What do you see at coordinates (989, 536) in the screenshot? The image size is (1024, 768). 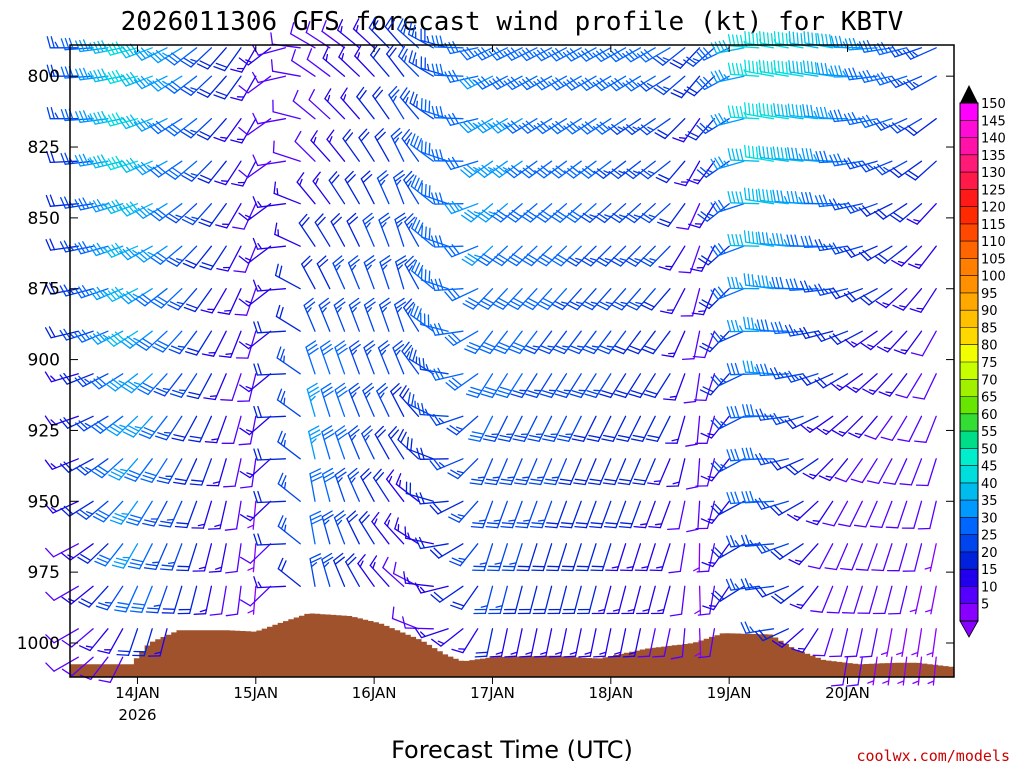 I see `colorbar-tick-label: 25` at bounding box center [989, 536].